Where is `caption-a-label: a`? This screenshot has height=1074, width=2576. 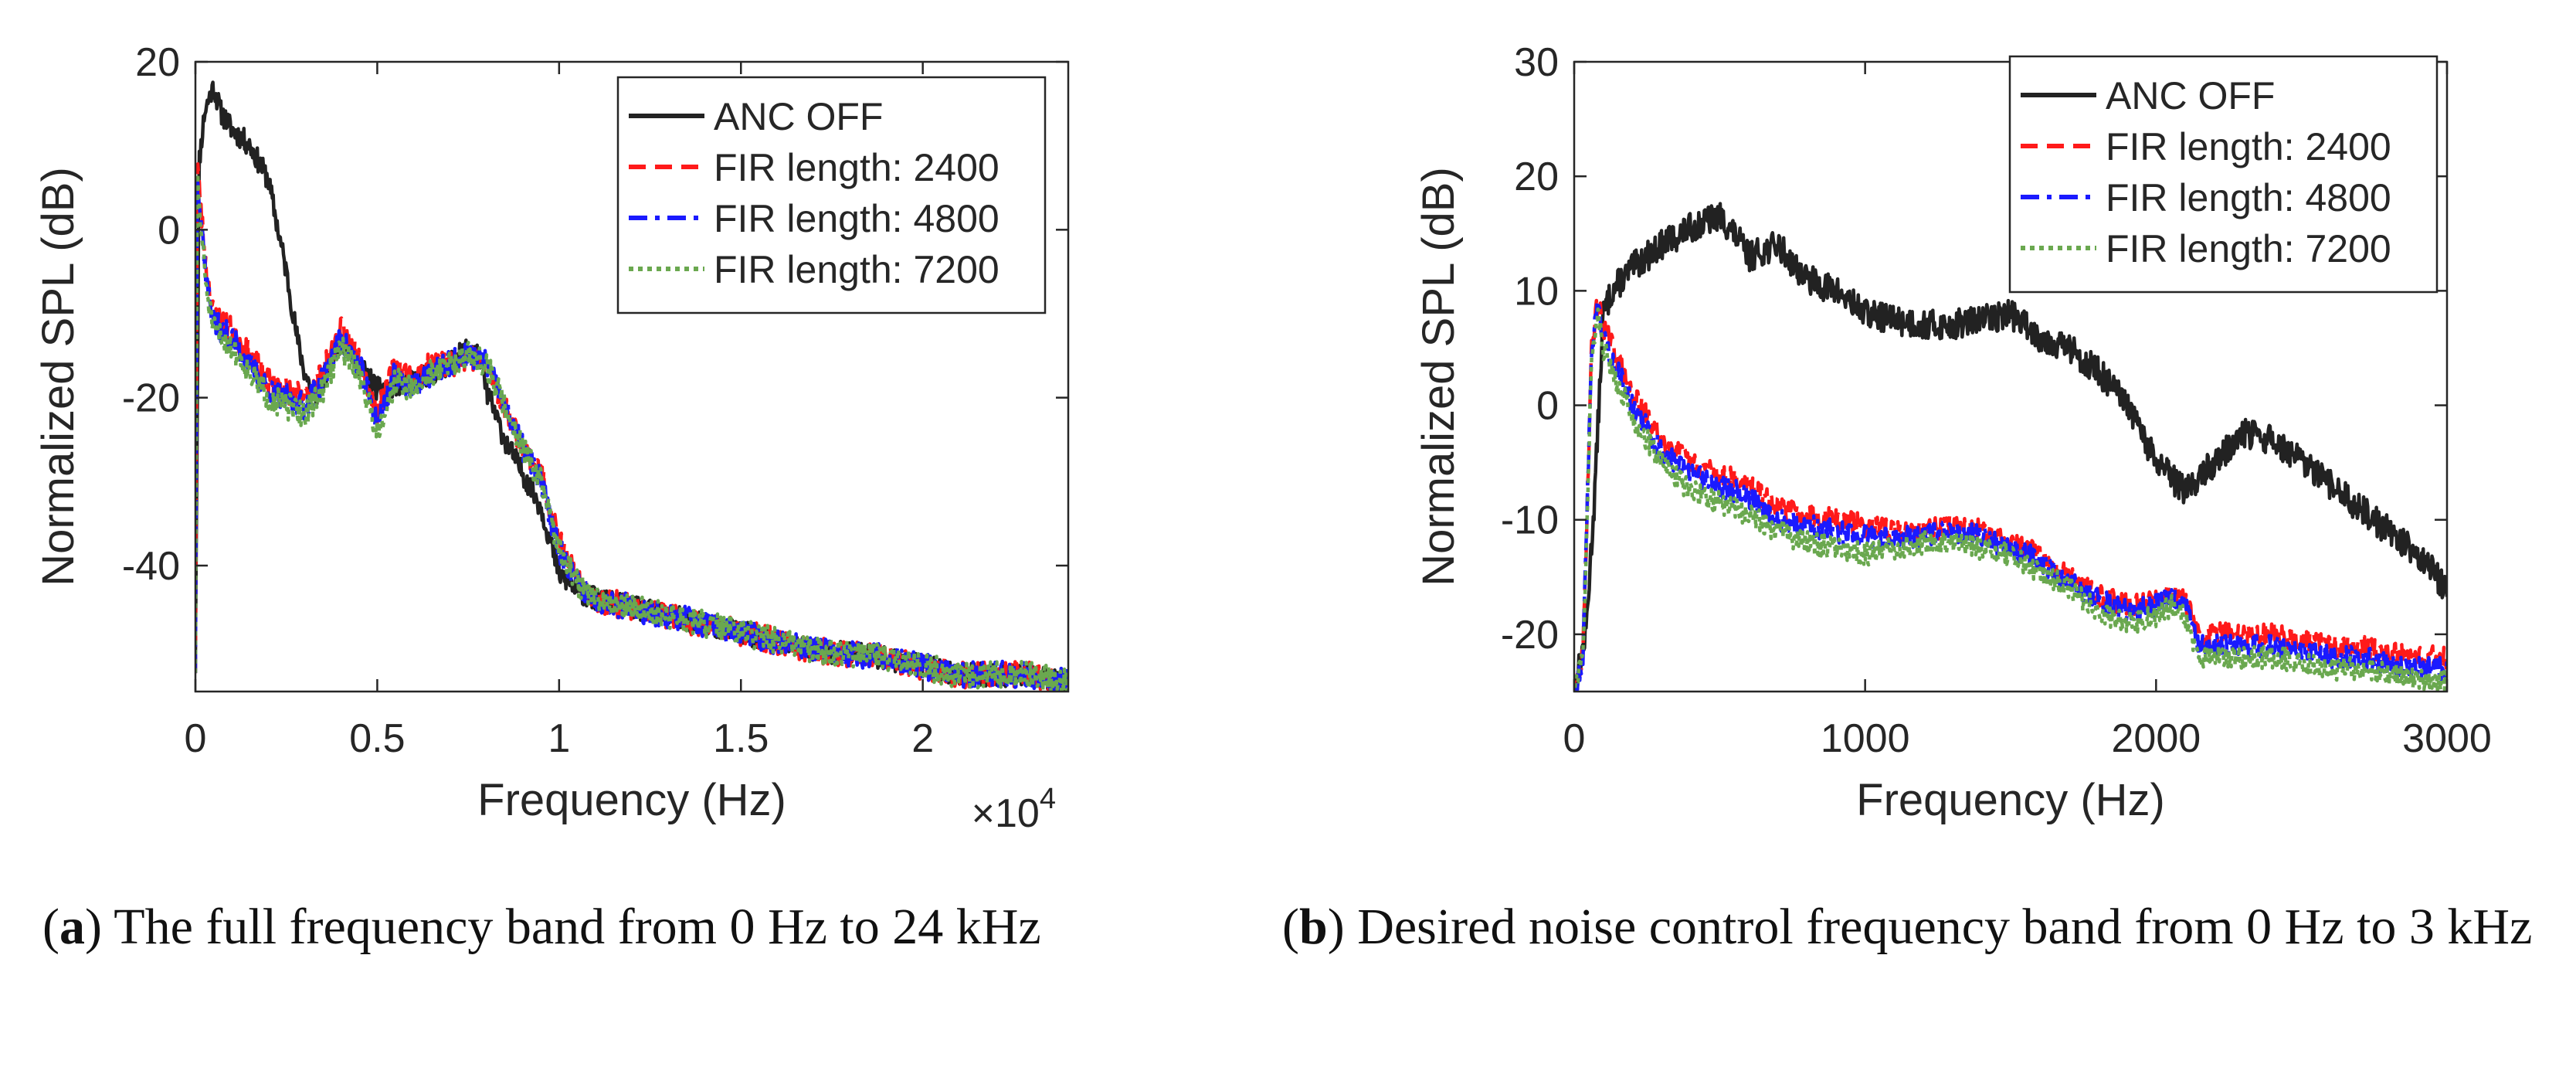
caption-a-label: a is located at coordinates (72, 927).